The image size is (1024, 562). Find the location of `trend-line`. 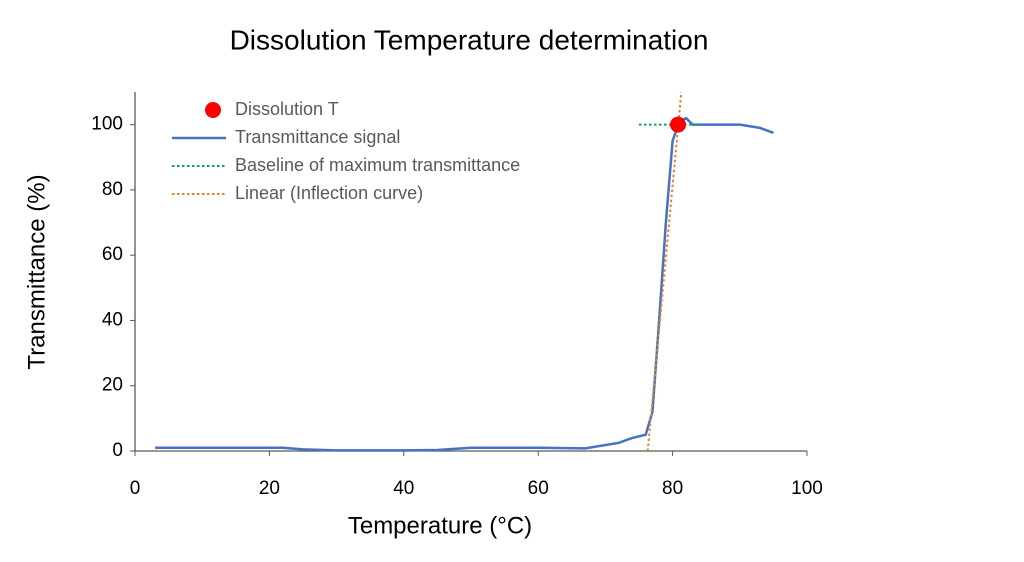

trend-line is located at coordinates (664, 271).